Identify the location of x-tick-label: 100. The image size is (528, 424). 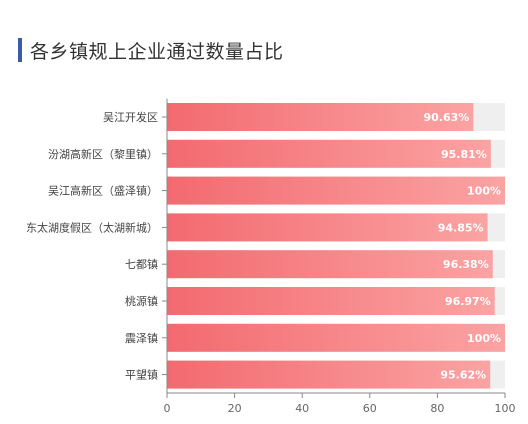
(505, 408).